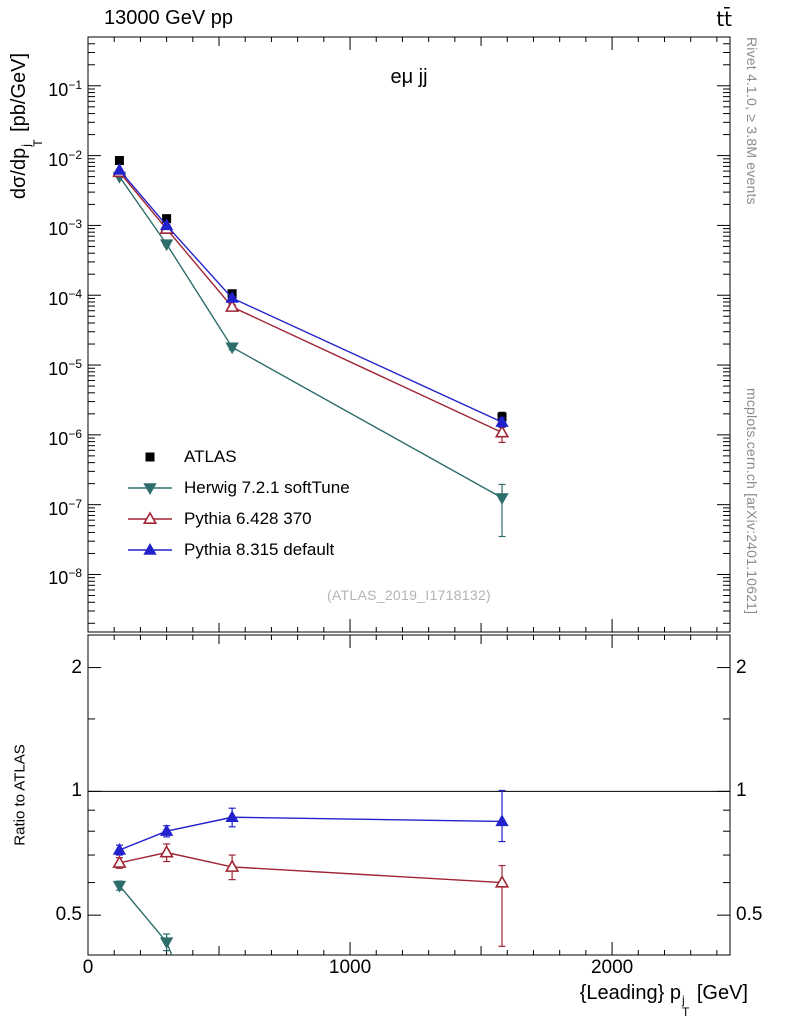  What do you see at coordinates (65, 228) in the screenshot?
I see `y-tick-label: 10⁻³` at bounding box center [65, 228].